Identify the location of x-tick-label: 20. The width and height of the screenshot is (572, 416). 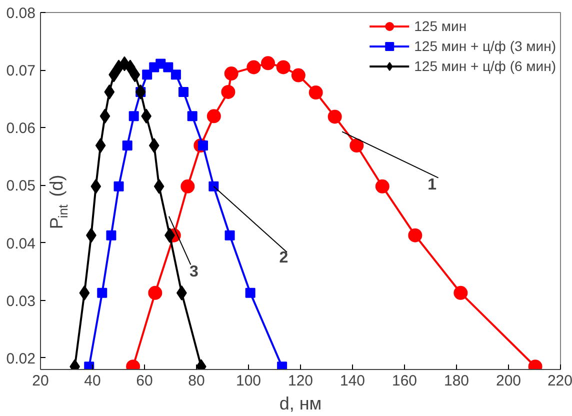
(40, 381).